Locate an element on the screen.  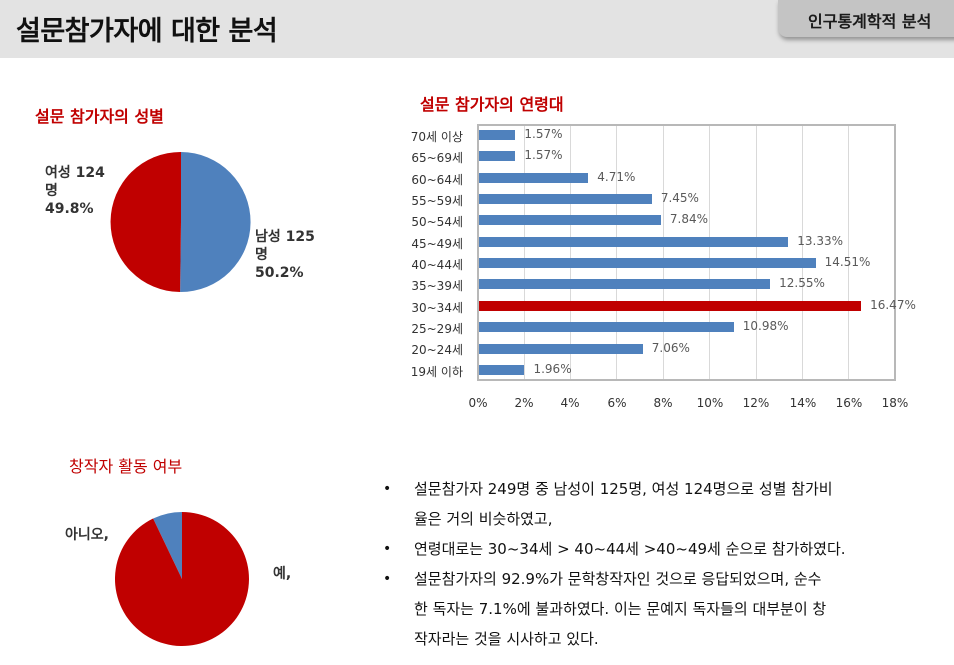
bar-20~24세 is located at coordinates (561, 348).